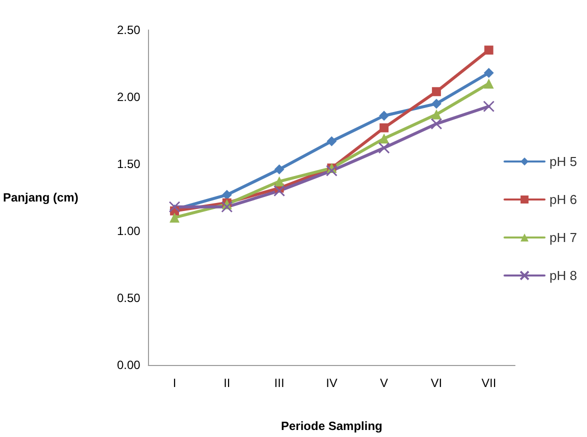 The image size is (587, 437). Describe the element at coordinates (384, 383) in the screenshot. I see `x-tick-label: V` at that location.